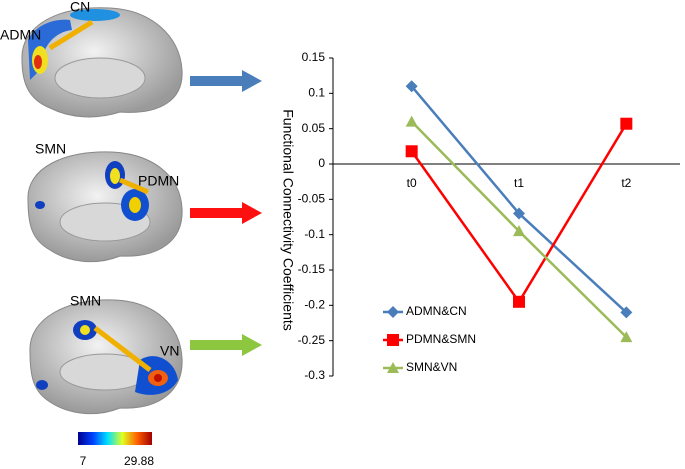  What do you see at coordinates (412, 183) in the screenshot?
I see `x-tick-label: t0` at bounding box center [412, 183].